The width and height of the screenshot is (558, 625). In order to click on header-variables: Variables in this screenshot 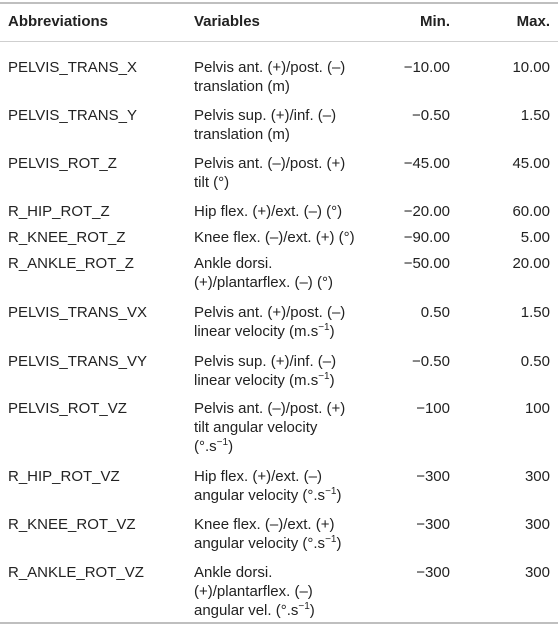, I will do `click(227, 21)`.